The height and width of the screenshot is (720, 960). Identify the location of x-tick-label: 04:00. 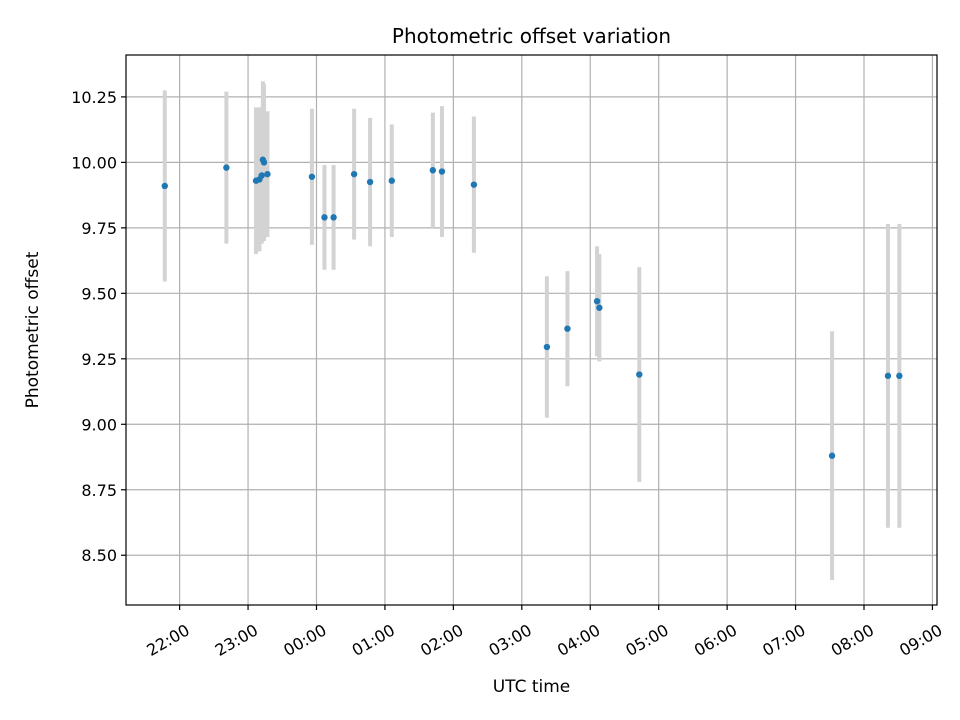
(578, 640).